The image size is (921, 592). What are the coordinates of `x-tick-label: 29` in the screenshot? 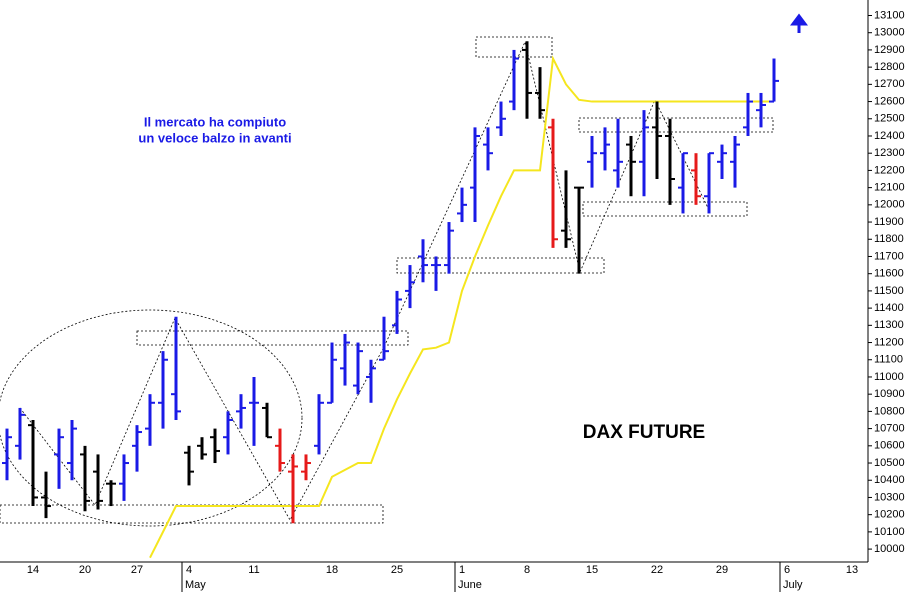 It's located at (722, 570).